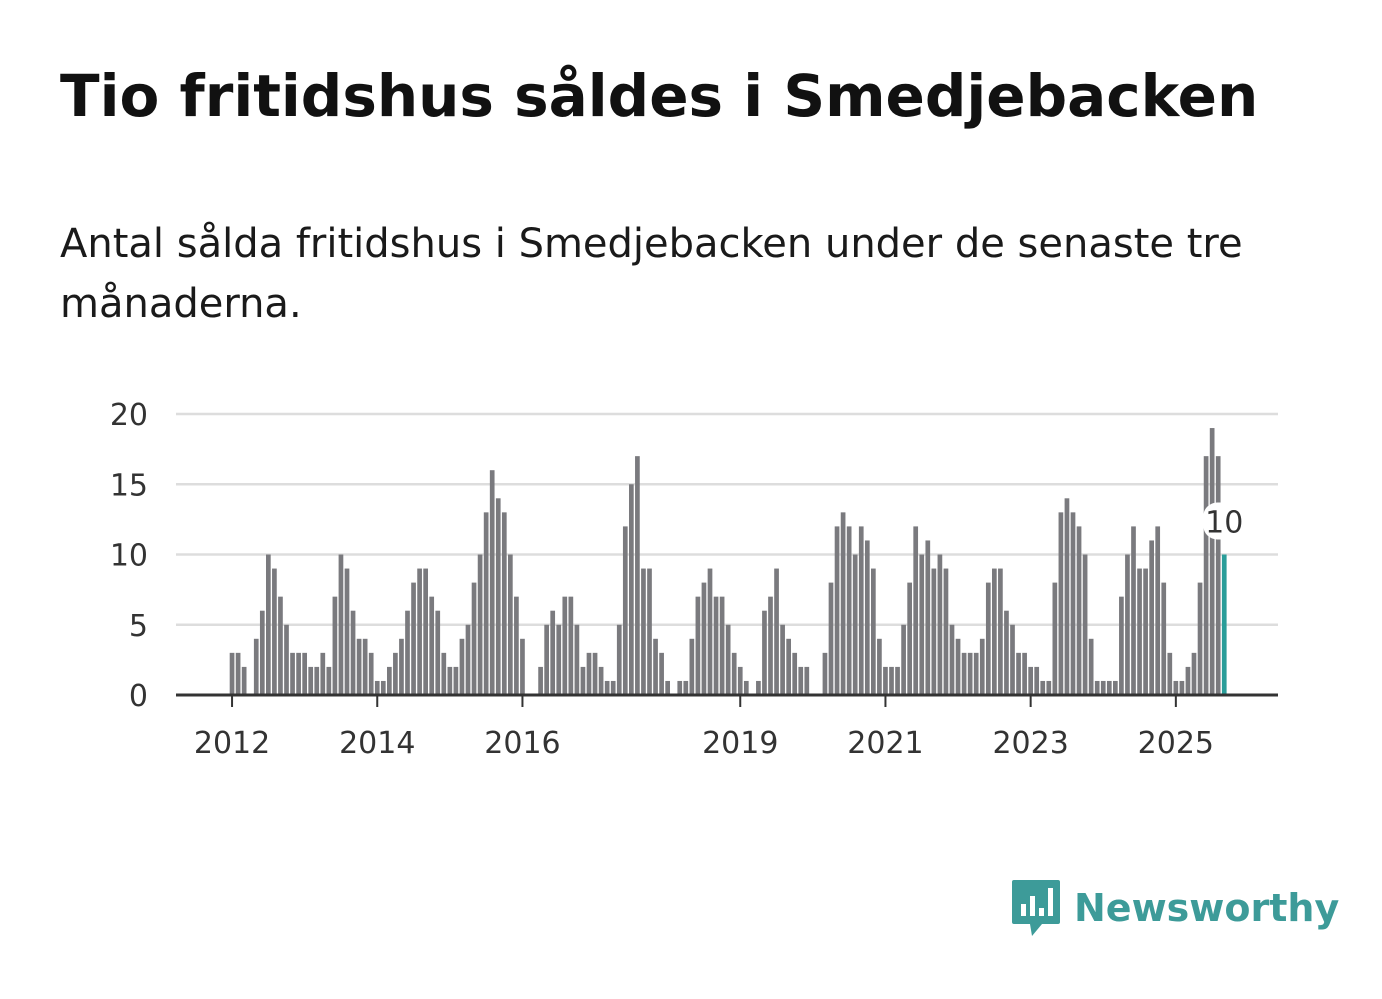 The image size is (1382, 999). Describe the element at coordinates (129, 485) in the screenshot. I see `y-tick-label: 15` at that location.